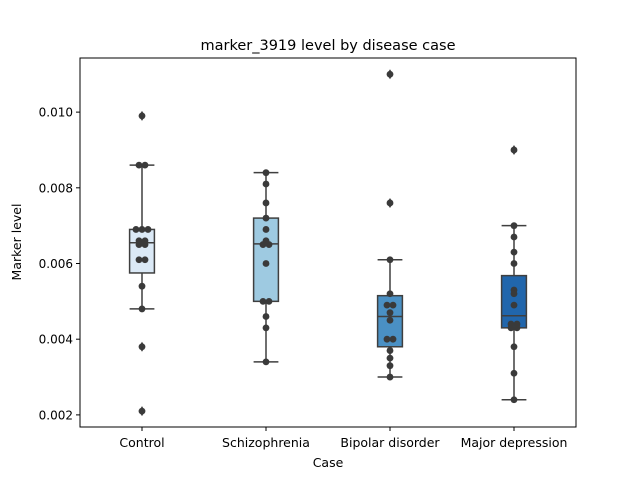  What do you see at coordinates (141, 442) in the screenshot?
I see `x-tick-label: Control` at bounding box center [141, 442].